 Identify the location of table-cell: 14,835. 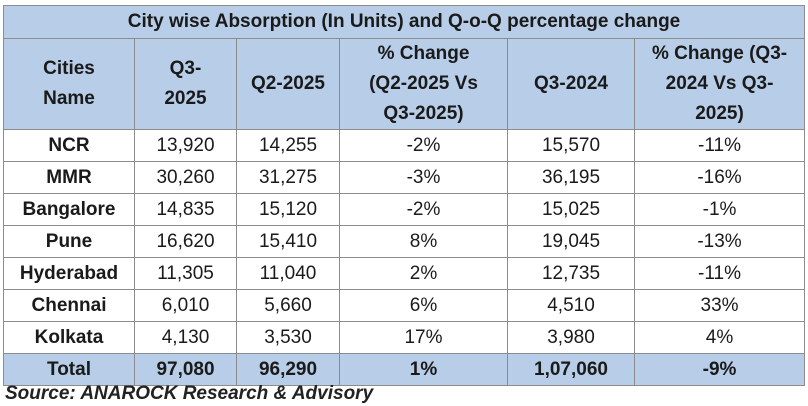
(185, 209).